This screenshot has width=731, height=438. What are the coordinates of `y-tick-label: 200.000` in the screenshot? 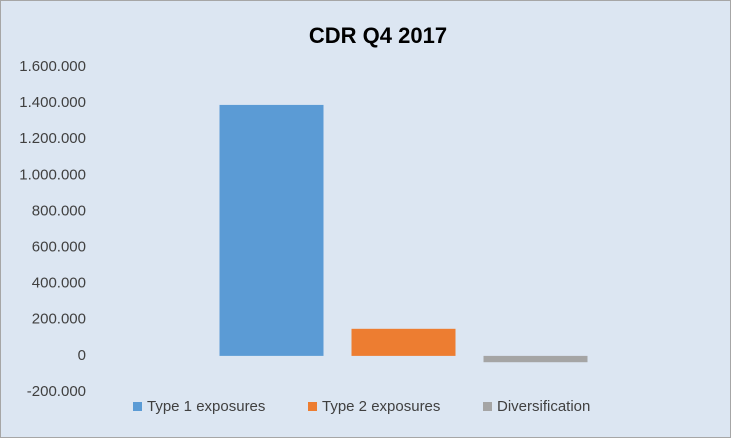 It's located at (59, 319).